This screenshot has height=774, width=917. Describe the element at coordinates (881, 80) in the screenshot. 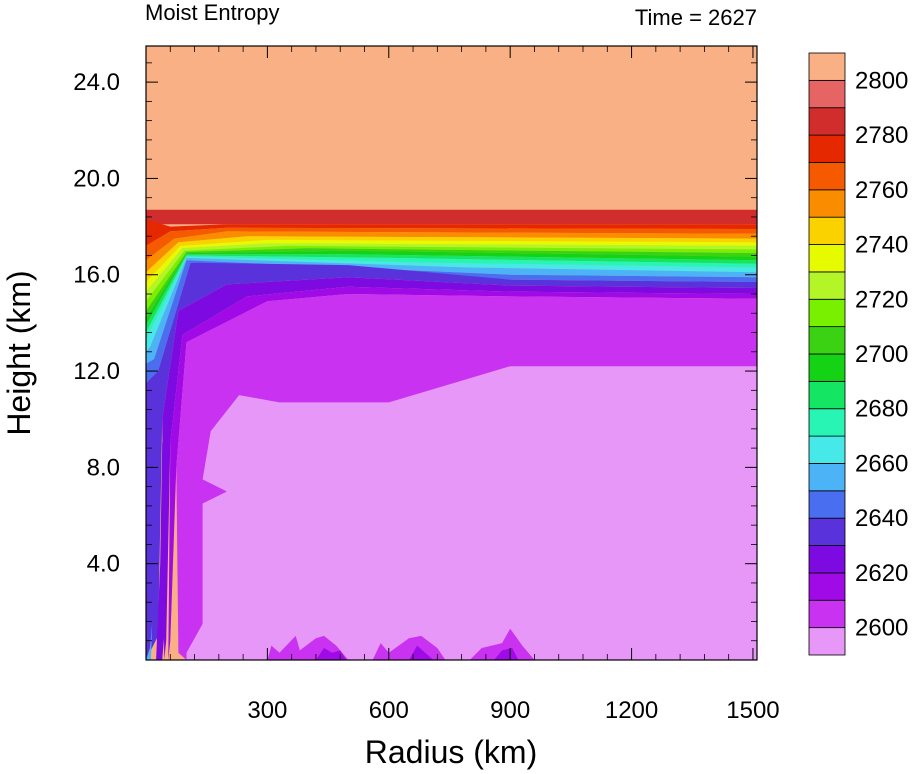

I see `colorbar-label: 2800` at that location.